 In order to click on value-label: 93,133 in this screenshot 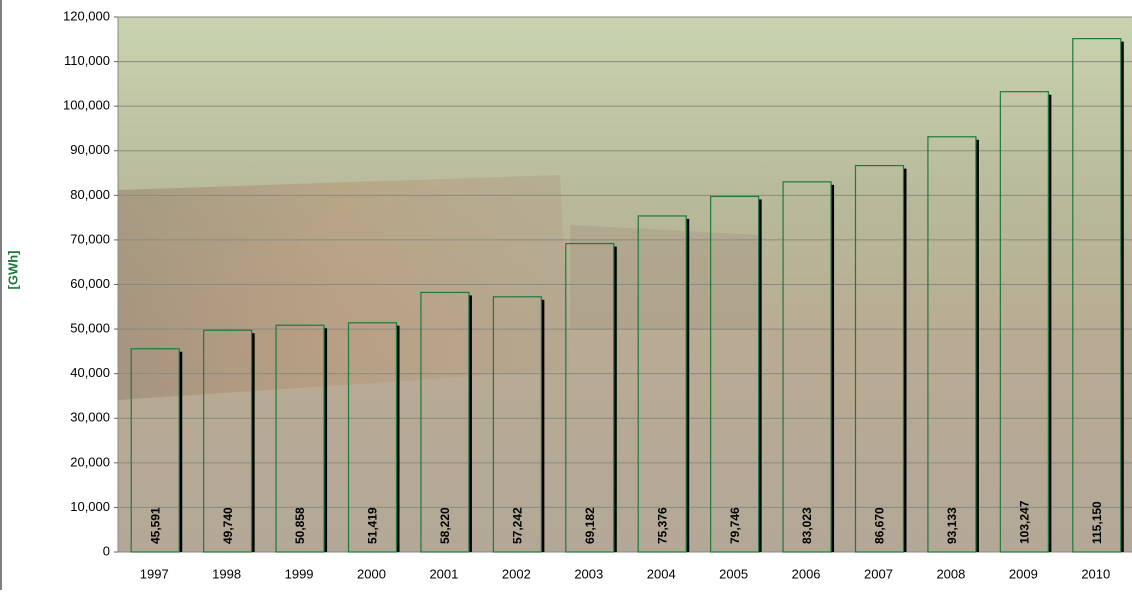, I will do `click(952, 525)`.